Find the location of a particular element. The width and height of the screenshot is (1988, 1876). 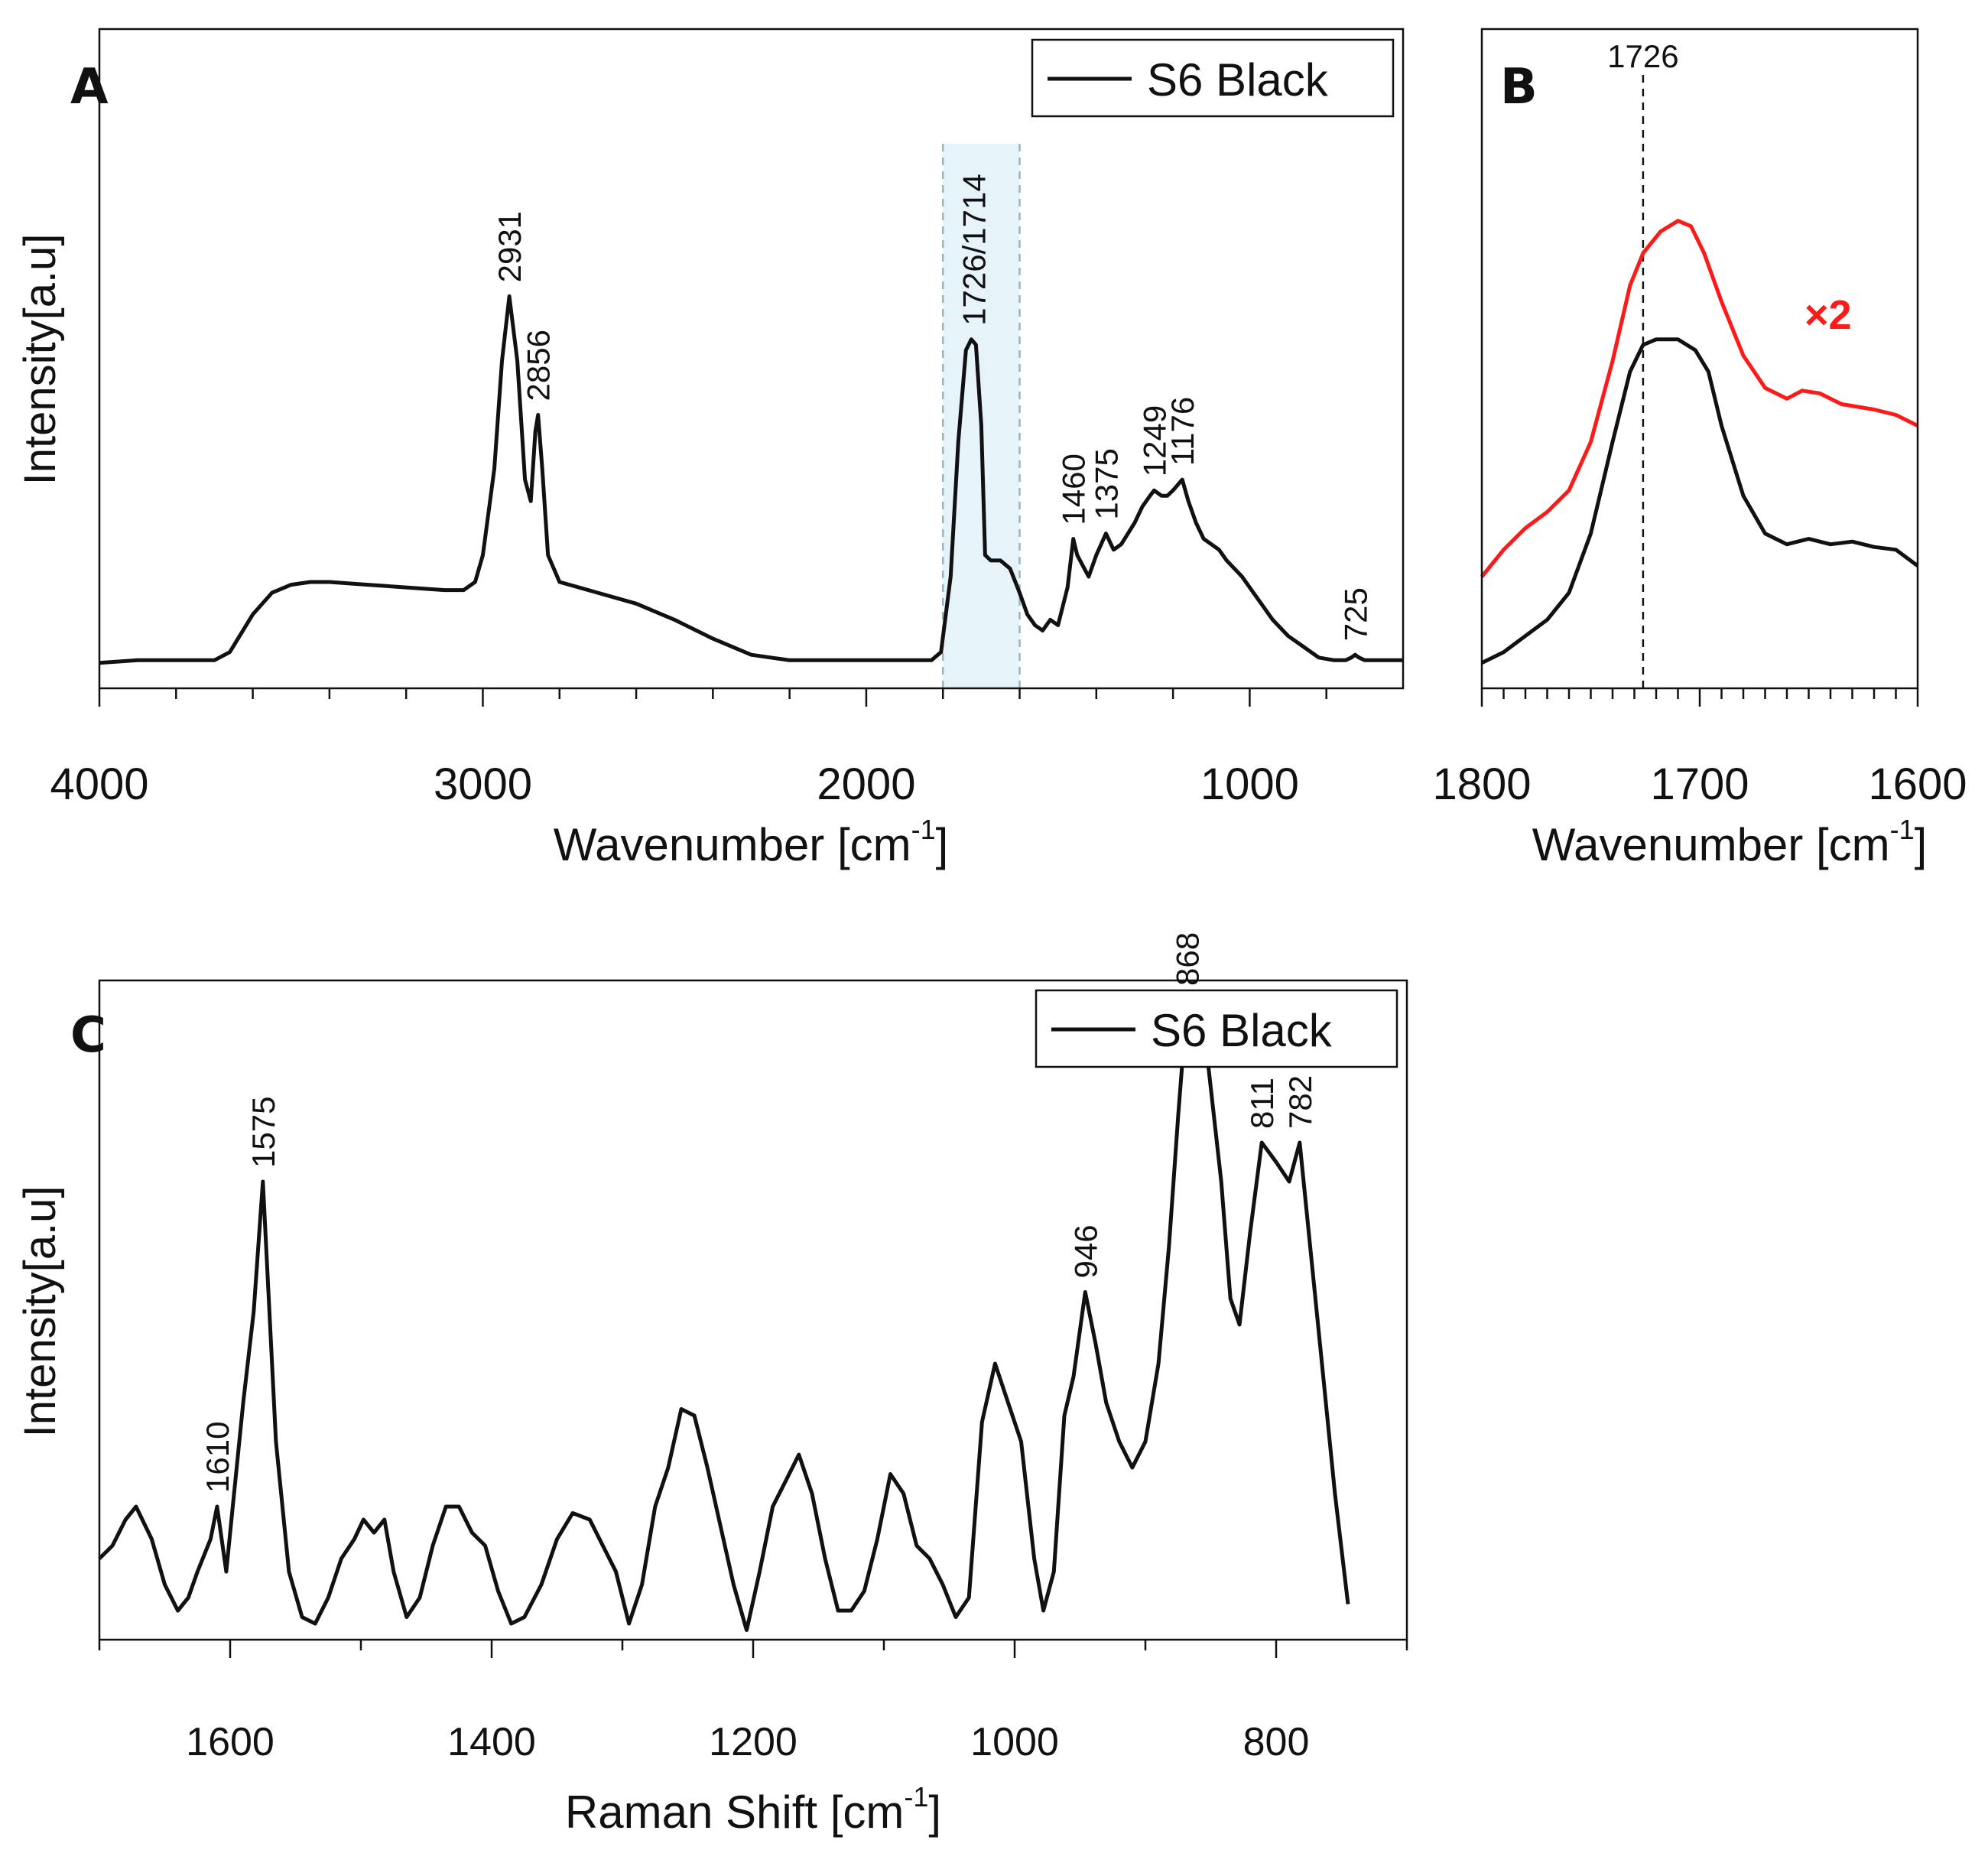

peak-label: 725 is located at coordinates (1355, 614).